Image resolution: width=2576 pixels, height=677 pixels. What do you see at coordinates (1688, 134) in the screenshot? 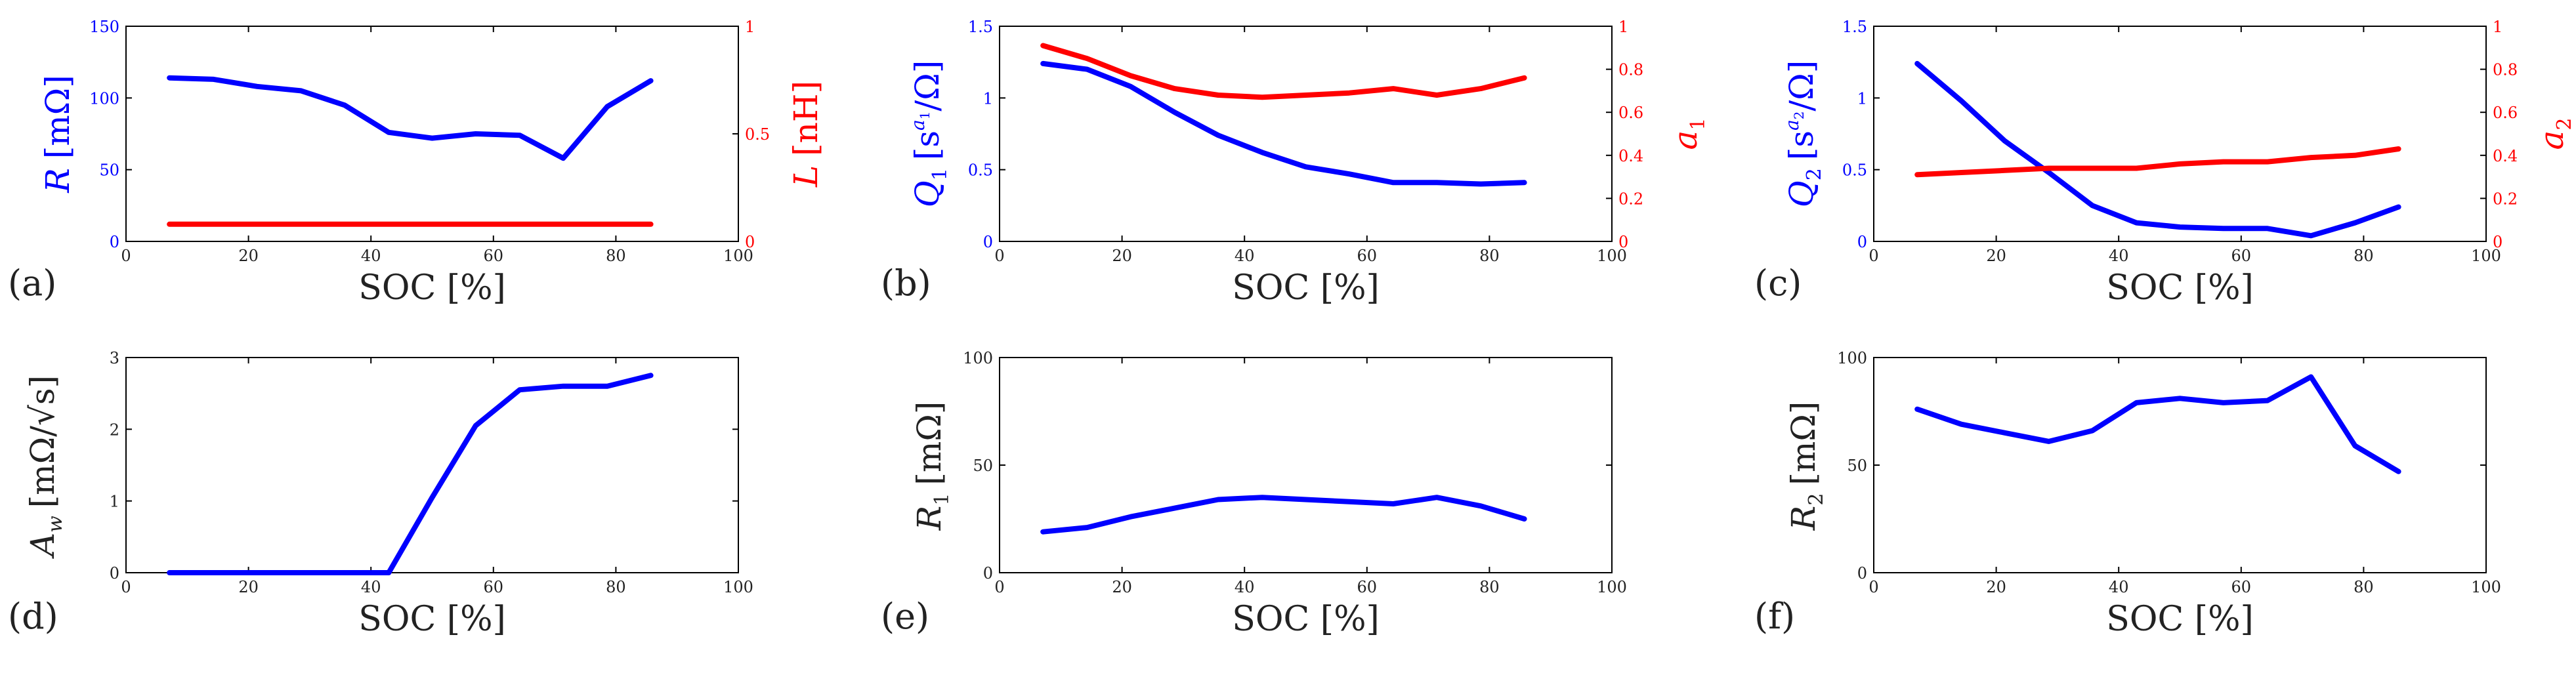
I see `y2-axis-label: a1` at bounding box center [1688, 134].